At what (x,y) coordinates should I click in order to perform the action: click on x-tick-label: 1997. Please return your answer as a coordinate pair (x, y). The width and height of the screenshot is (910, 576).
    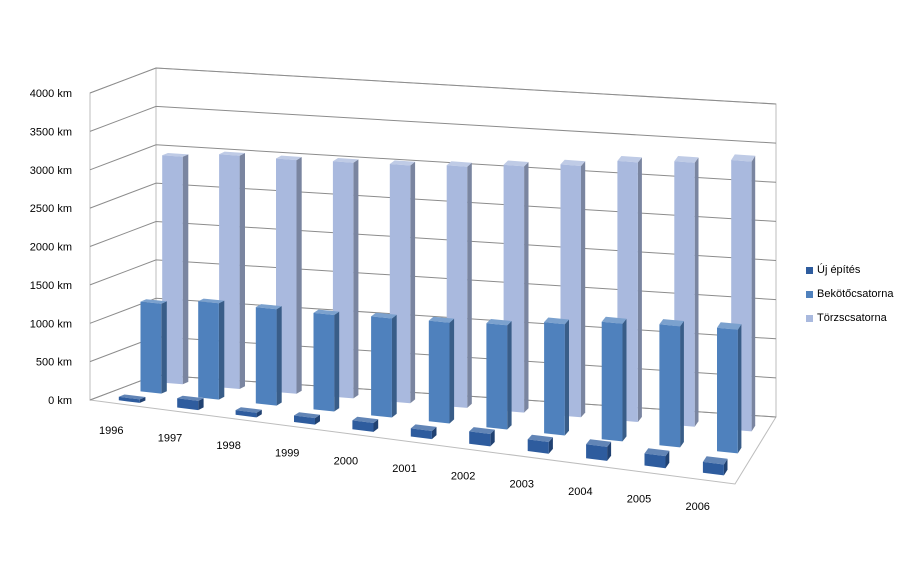
    Looking at the image, I should click on (170, 439).